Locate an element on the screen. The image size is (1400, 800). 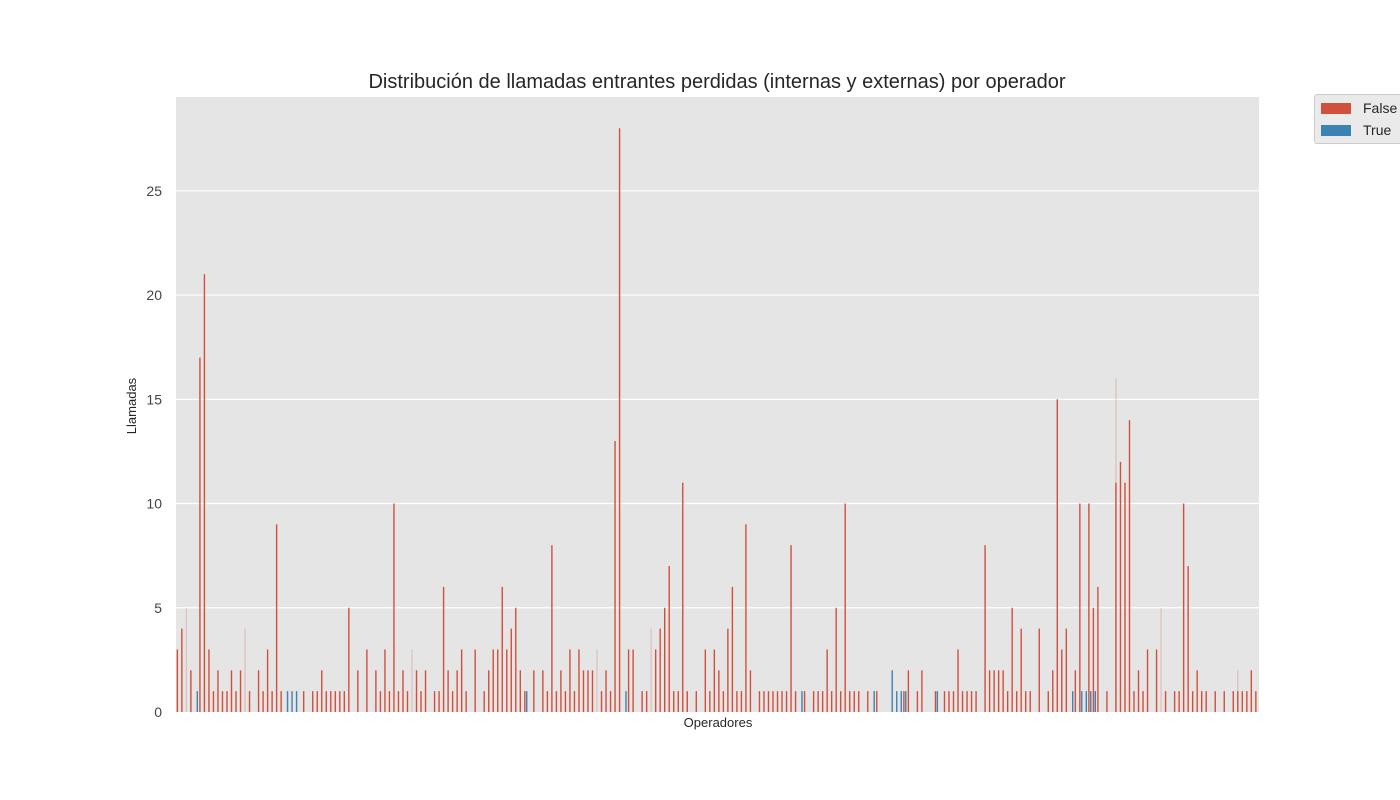
legend-label-false: False is located at coordinates (1380, 108).